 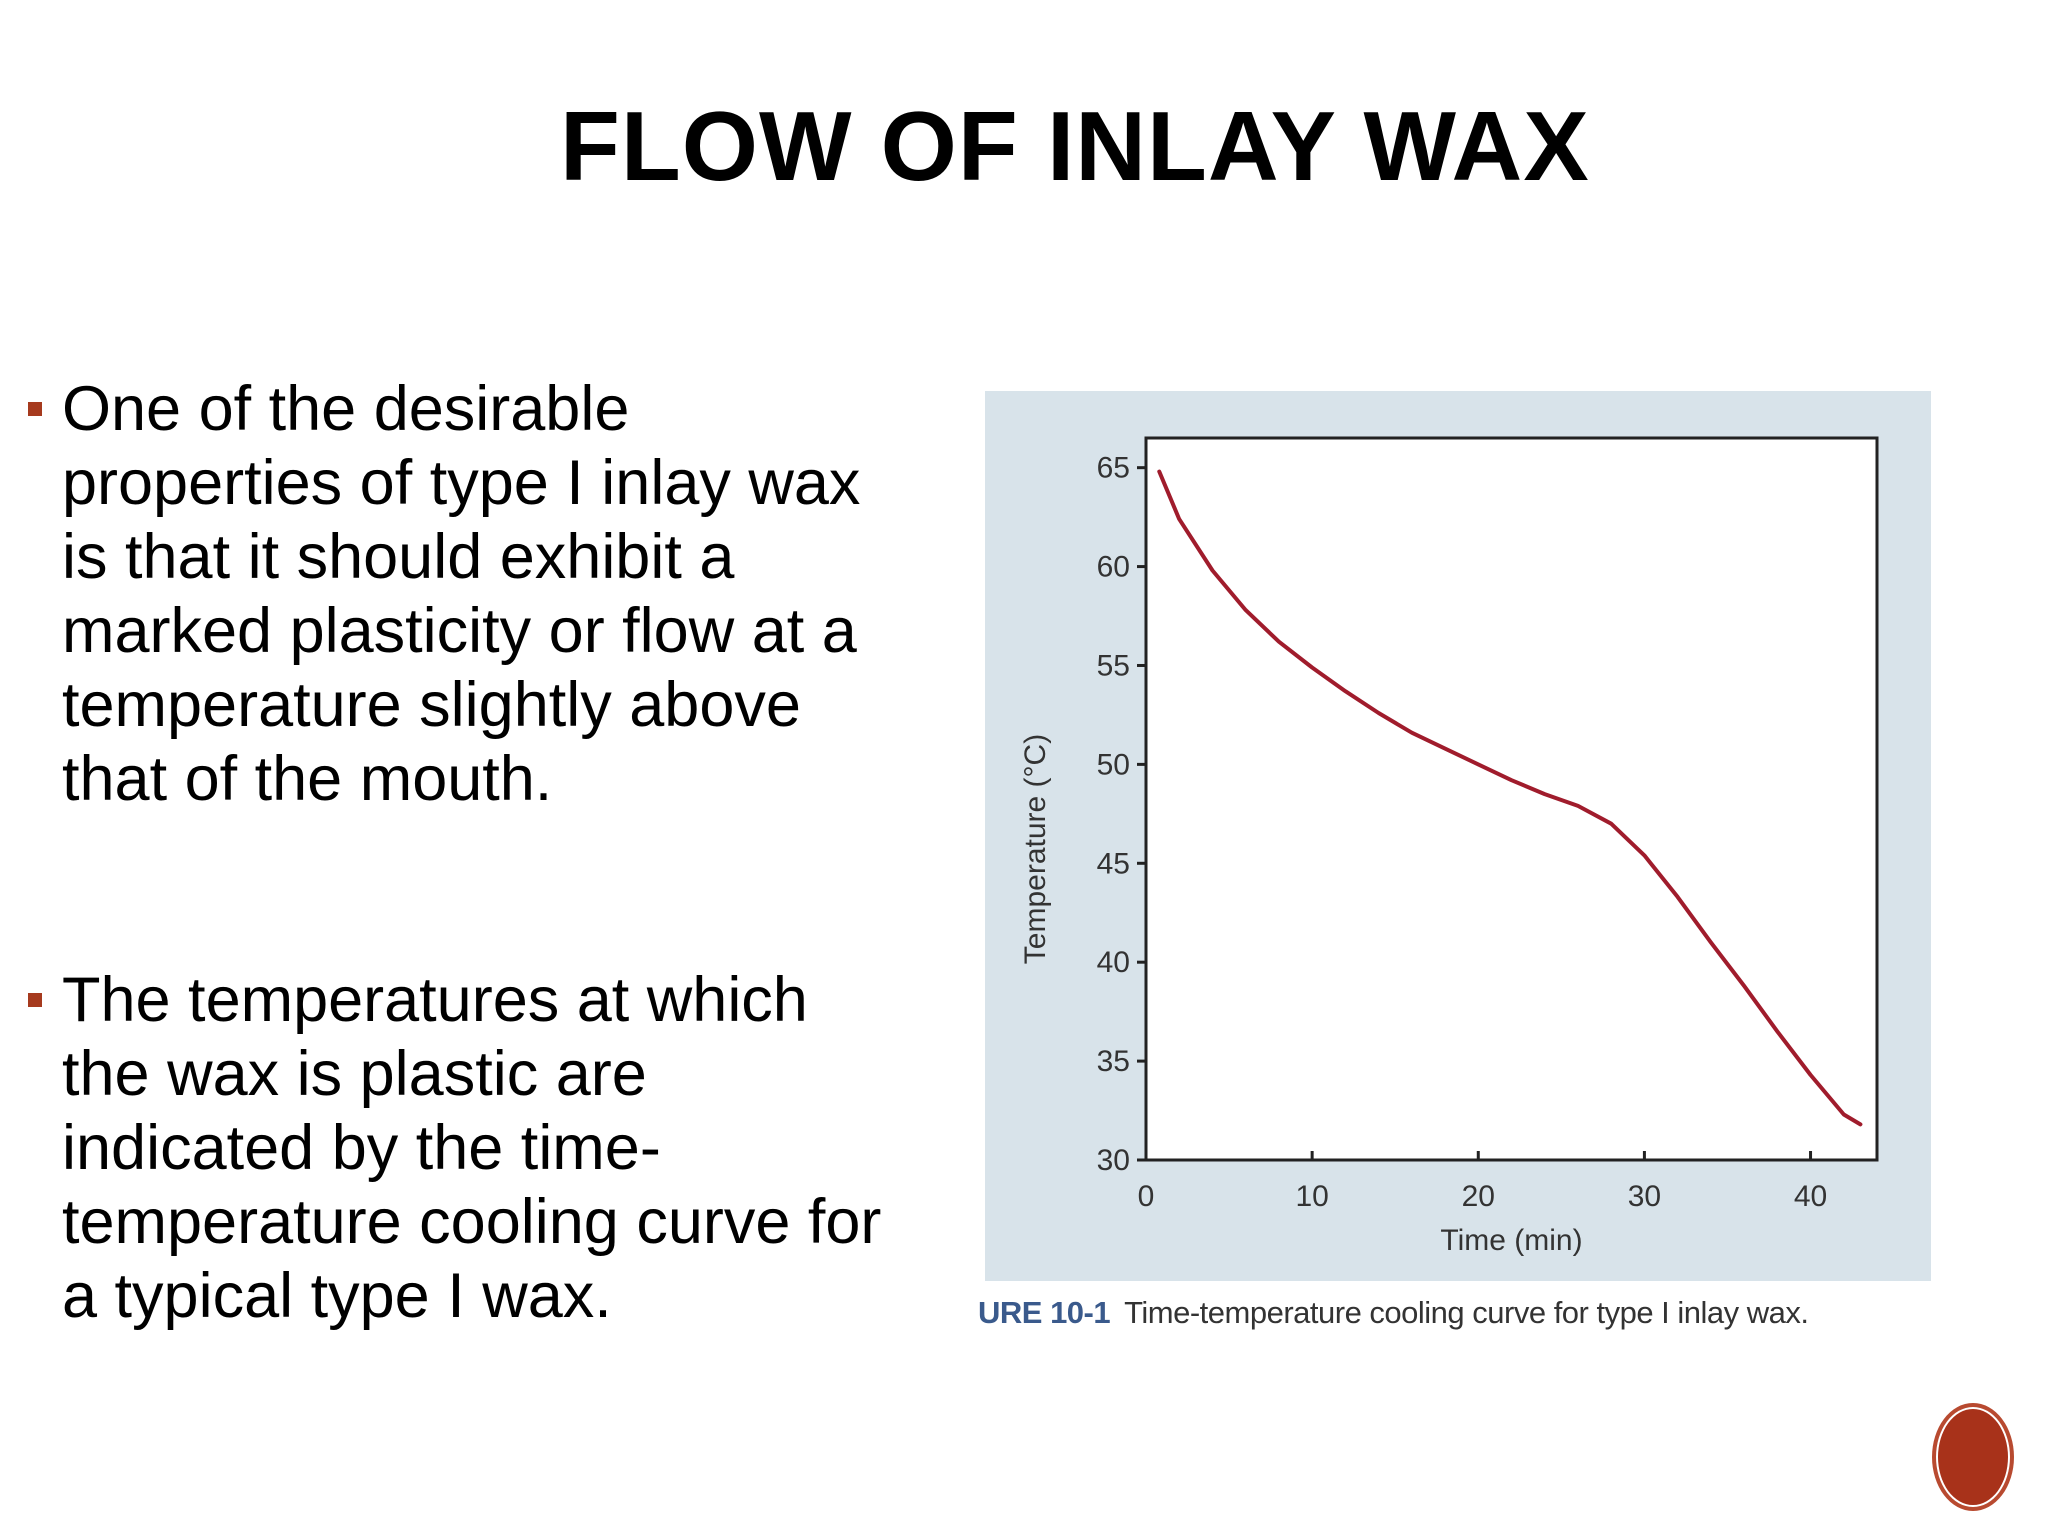 What do you see at coordinates (1113, 468) in the screenshot?
I see `y-tick-label: 65` at bounding box center [1113, 468].